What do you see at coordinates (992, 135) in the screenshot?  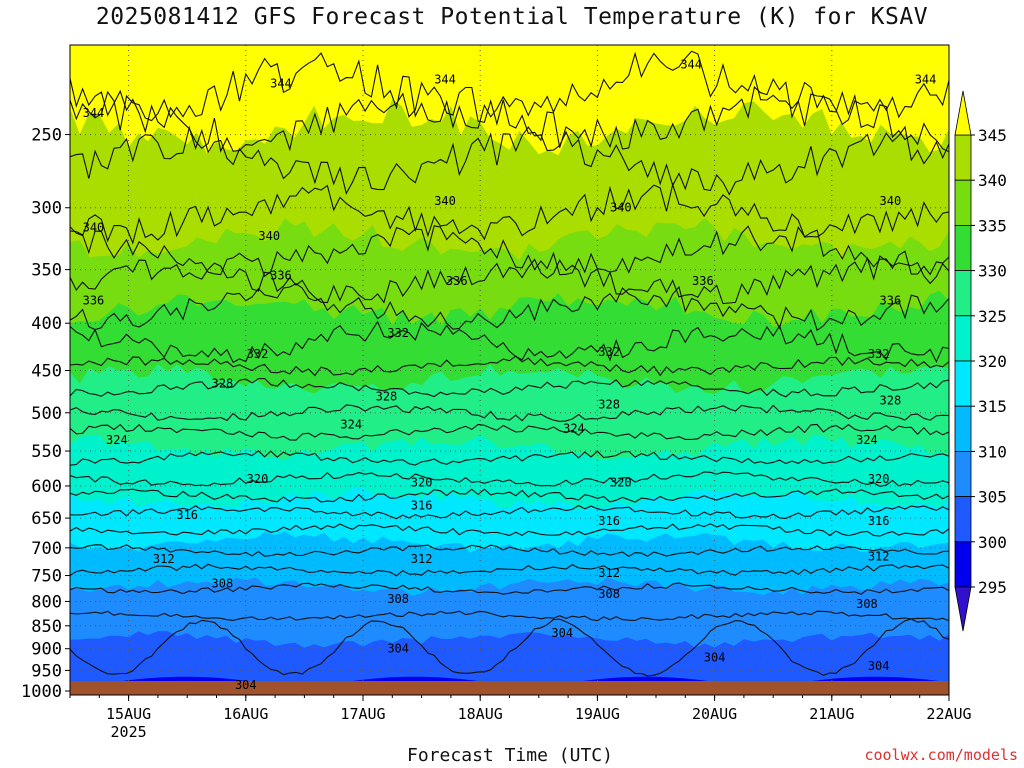 I see `colorbar-label-345: 345` at bounding box center [992, 135].